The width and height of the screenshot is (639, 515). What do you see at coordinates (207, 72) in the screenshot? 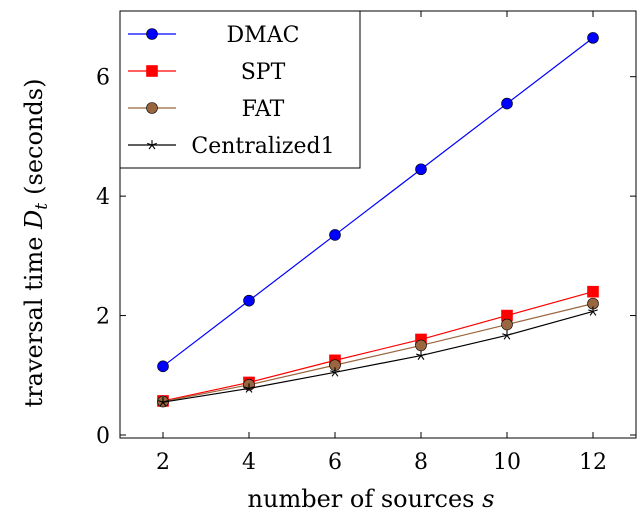
I see `legend-entry: SPT` at bounding box center [207, 72].